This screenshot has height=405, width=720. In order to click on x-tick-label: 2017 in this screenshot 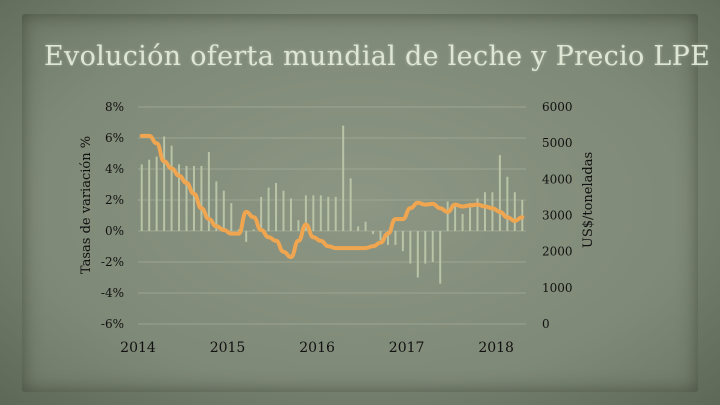, I will do `click(407, 348)`.